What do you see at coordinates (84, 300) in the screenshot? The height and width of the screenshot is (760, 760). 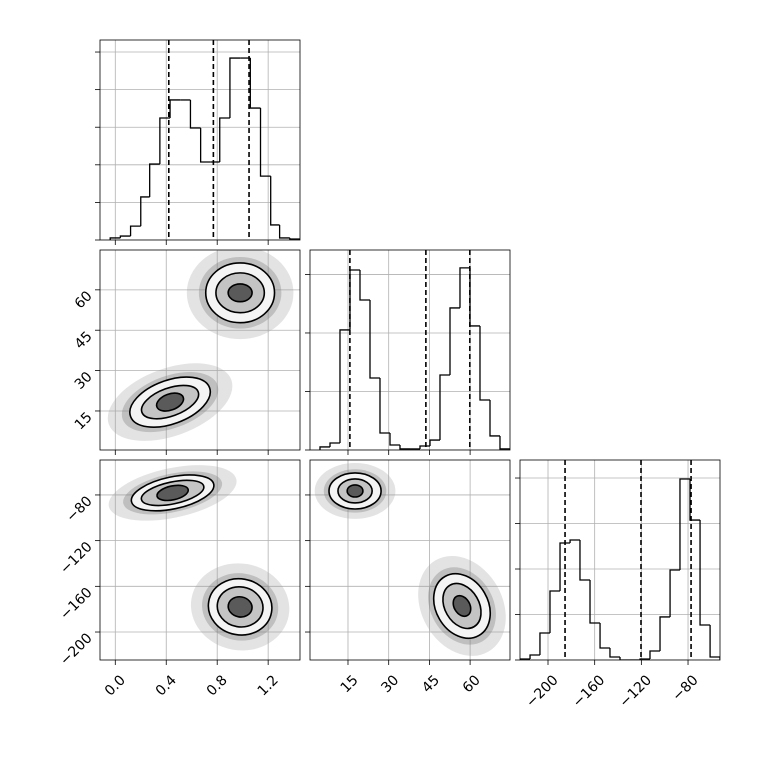 I see `y-tick-label: 60` at bounding box center [84, 300].